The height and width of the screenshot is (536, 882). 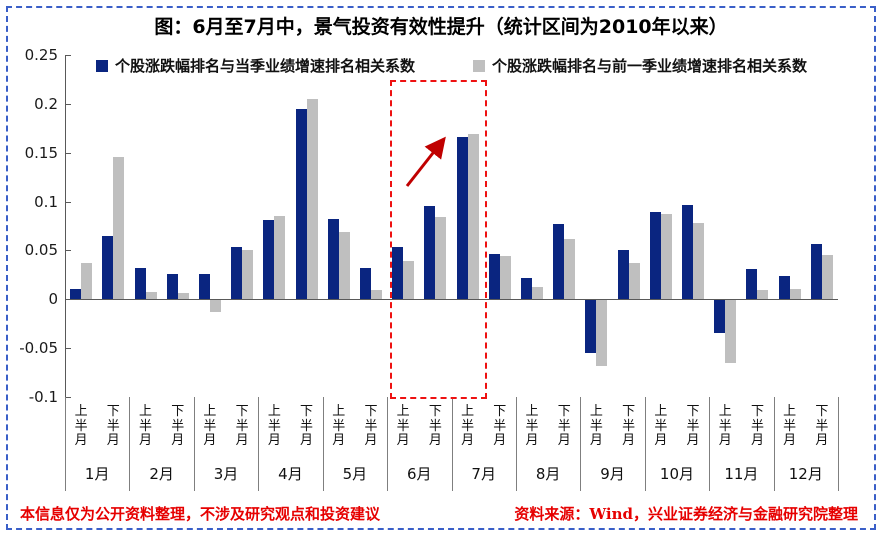 What do you see at coordinates (269, 260) in the screenshot?
I see `bar-current-4月上半月` at bounding box center [269, 260].